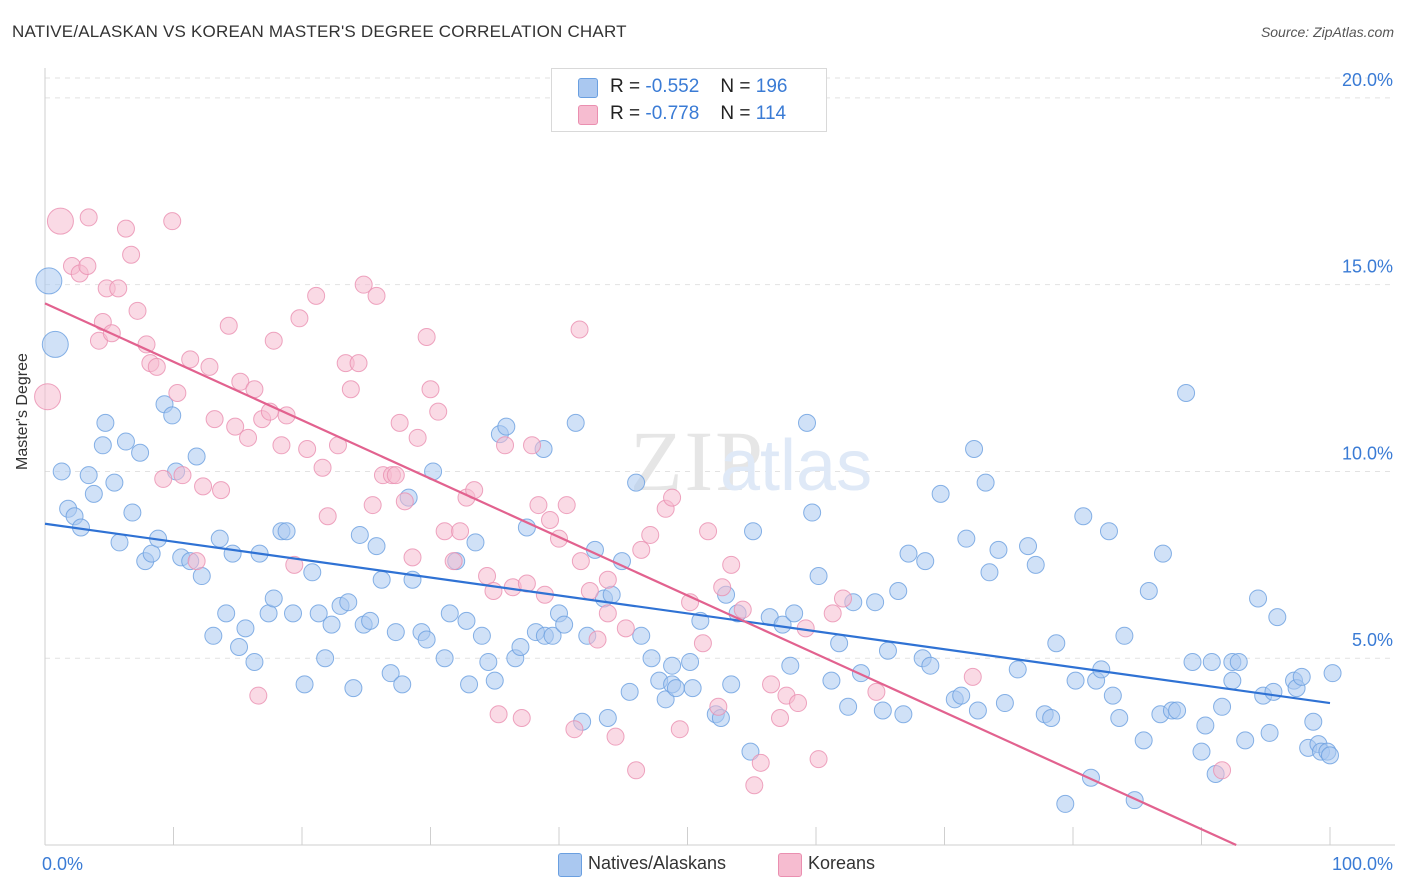  What do you see at coordinates (1367, 80) in the screenshot?
I see `y-tick-label: 20.0%` at bounding box center [1367, 80].